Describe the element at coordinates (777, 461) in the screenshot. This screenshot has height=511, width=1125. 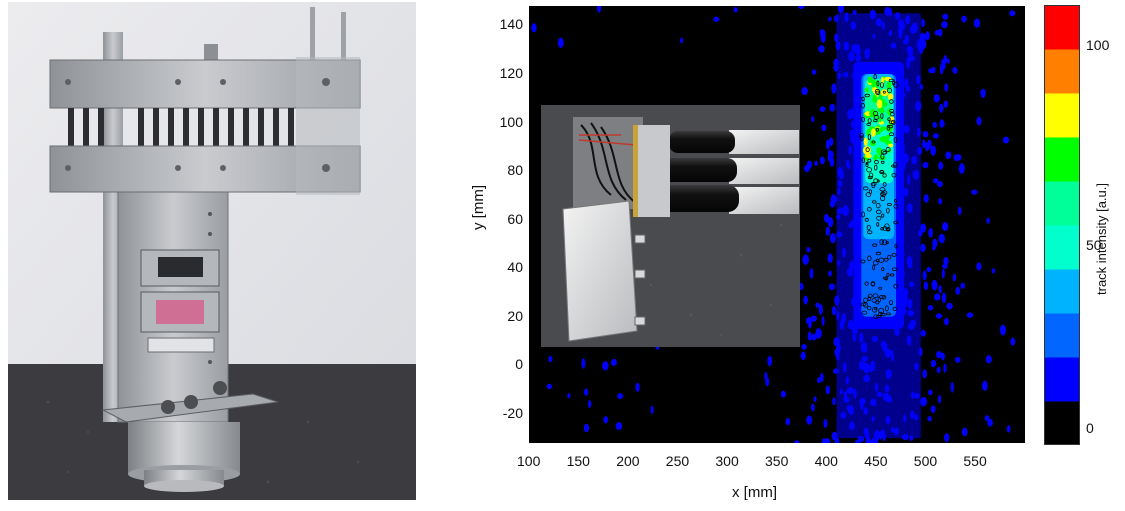
I see `x-tick-label: 350` at that location.